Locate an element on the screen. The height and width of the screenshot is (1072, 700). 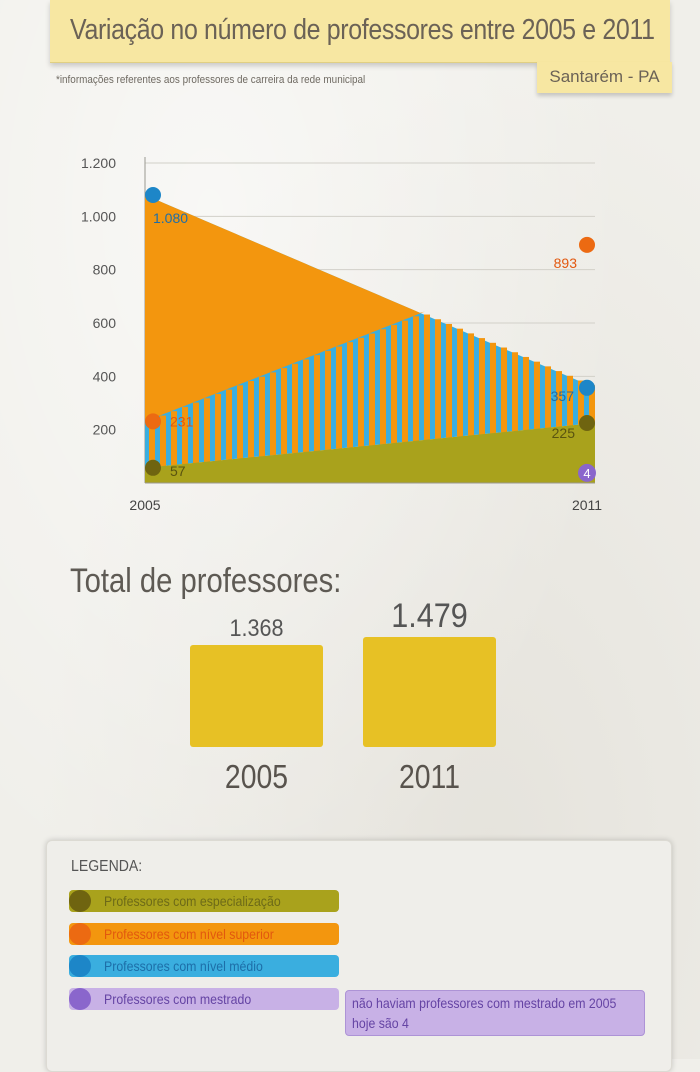
legend-item-especializacao: Professores com especialização is located at coordinates (204, 901).